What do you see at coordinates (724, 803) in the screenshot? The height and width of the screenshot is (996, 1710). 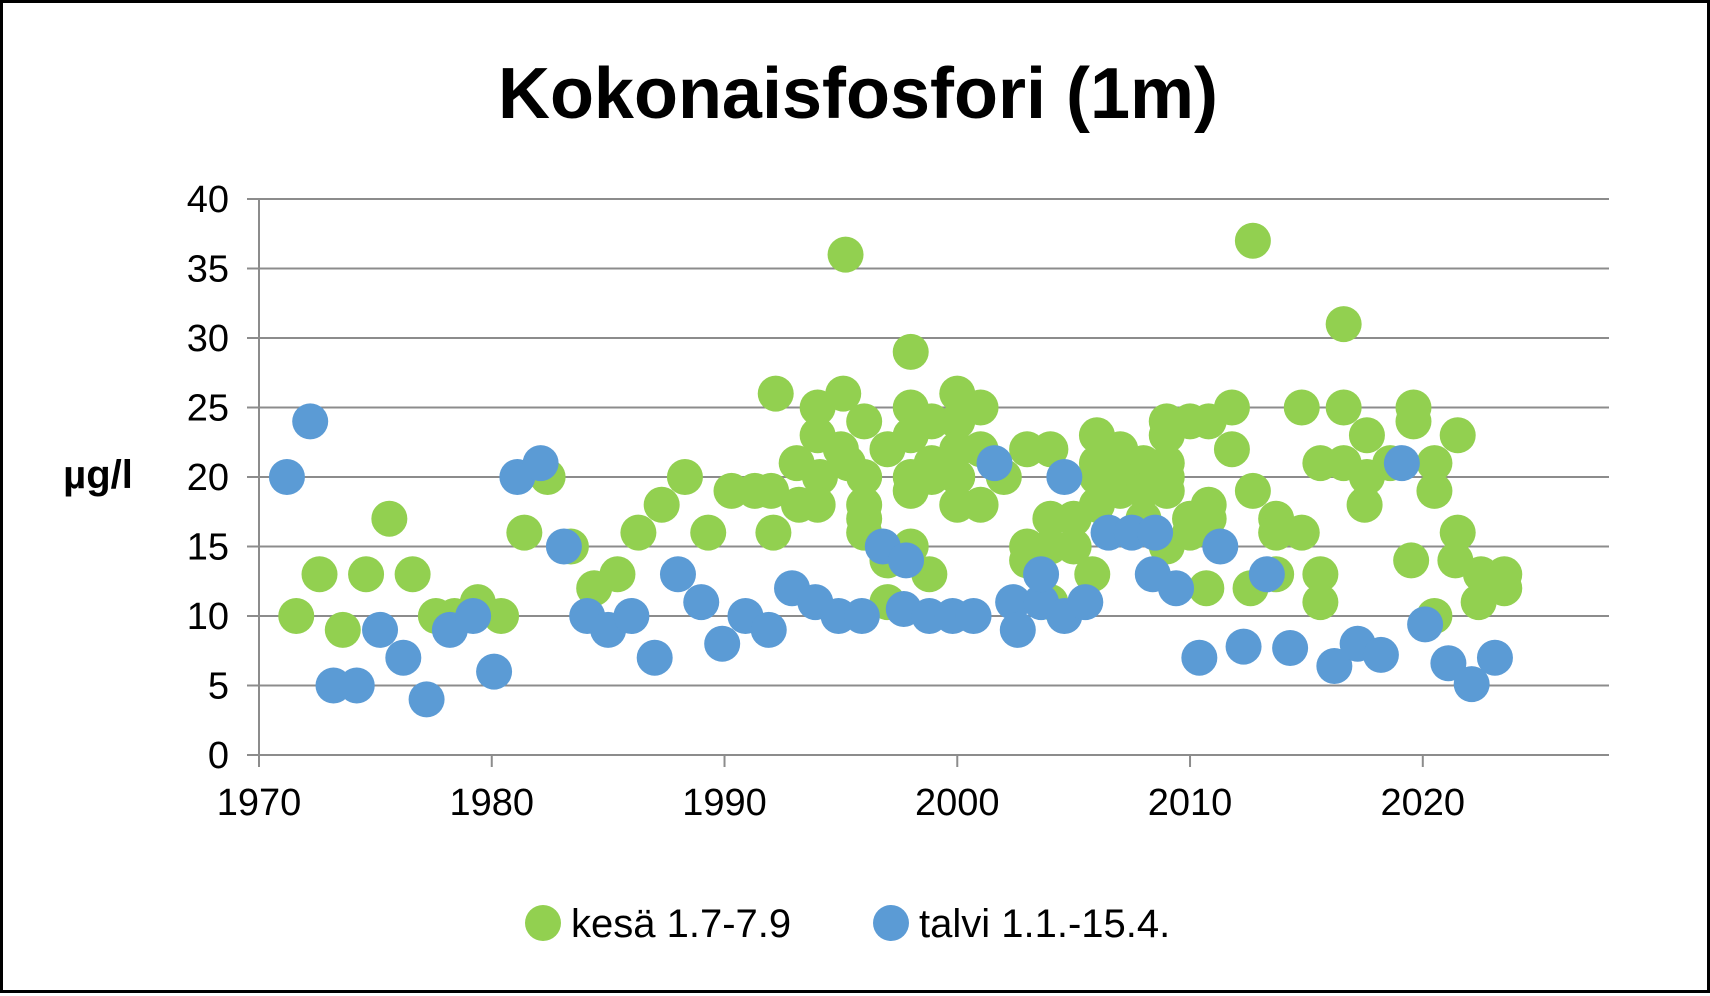 I see `x-tick-label: 1990` at bounding box center [724, 803].